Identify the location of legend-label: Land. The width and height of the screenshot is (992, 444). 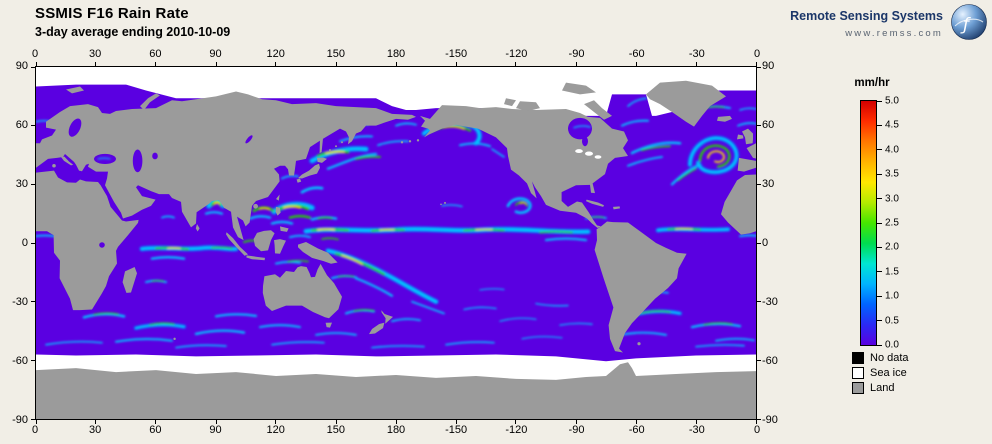
(882, 388).